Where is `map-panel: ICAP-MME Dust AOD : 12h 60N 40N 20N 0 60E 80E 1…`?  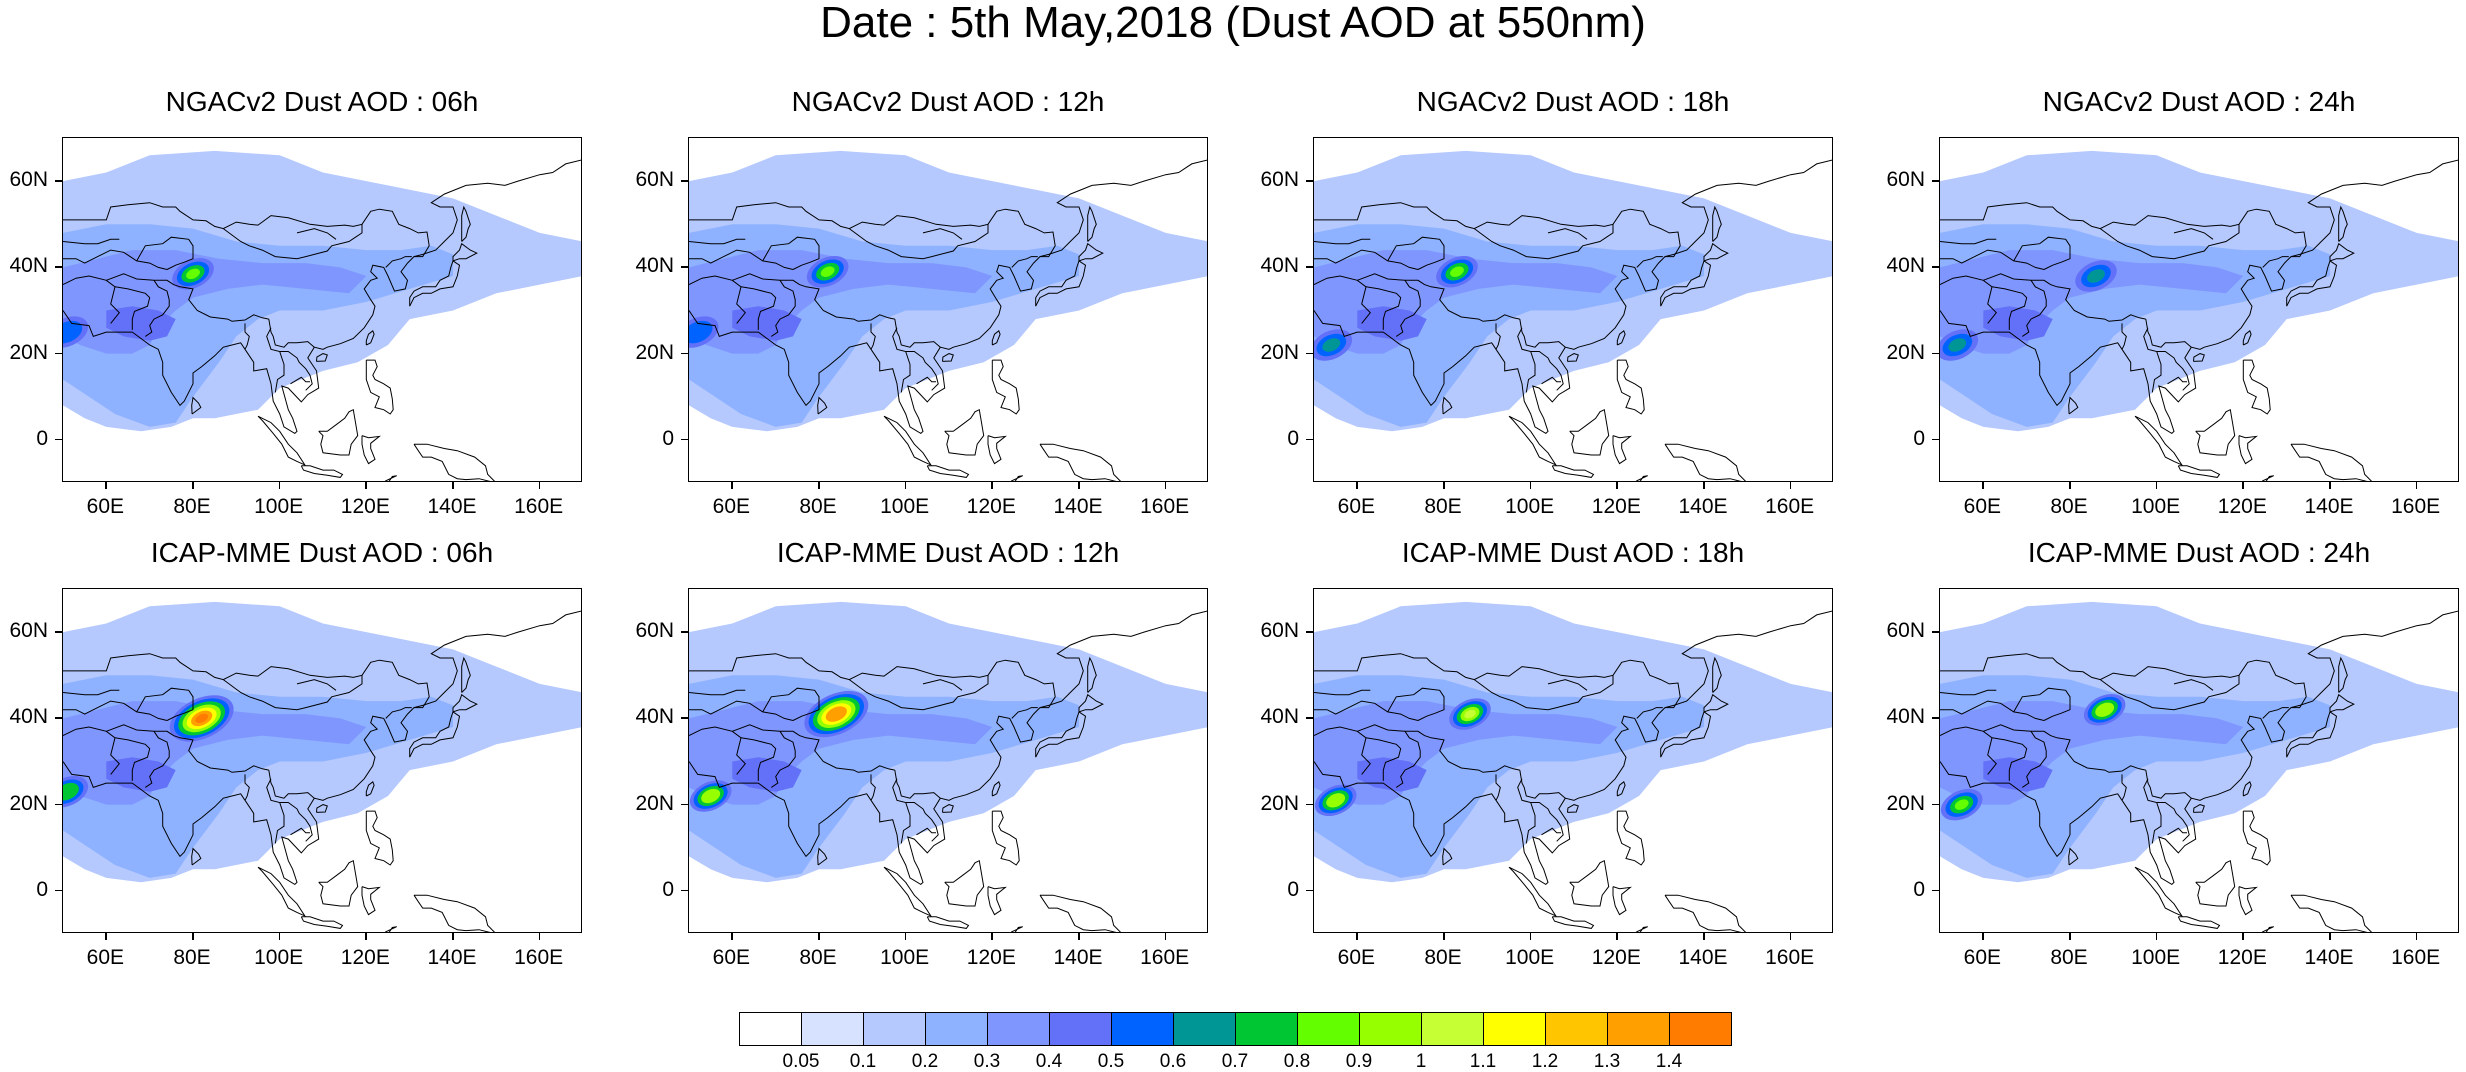 map-panel: ICAP-MME Dust AOD : 12h 60N 40N 20N 0 60E 80E 1… is located at coordinates (921, 760).